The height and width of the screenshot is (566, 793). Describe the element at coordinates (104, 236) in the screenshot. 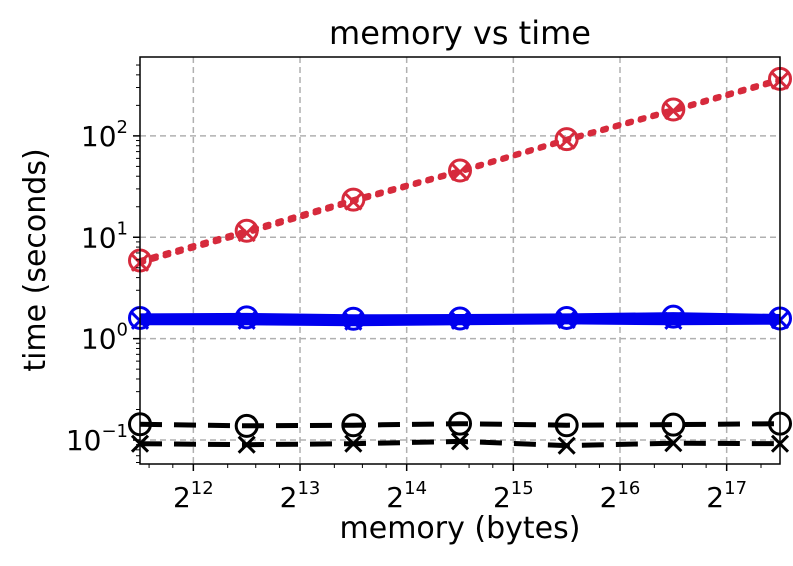

I see `y-tick-label: 10¹` at that location.